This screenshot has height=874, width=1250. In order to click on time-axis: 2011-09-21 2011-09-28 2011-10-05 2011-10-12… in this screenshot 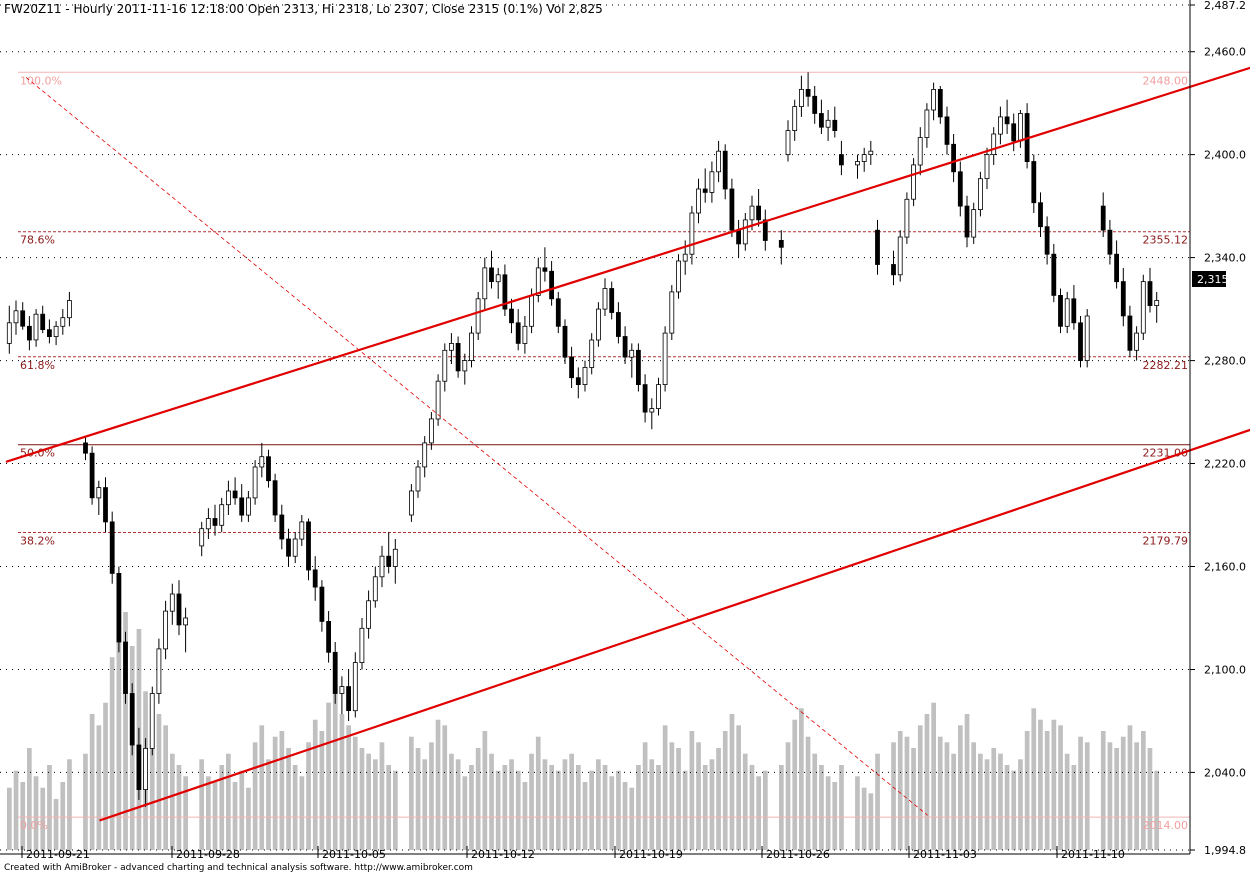, I will do `click(573, 853)`.